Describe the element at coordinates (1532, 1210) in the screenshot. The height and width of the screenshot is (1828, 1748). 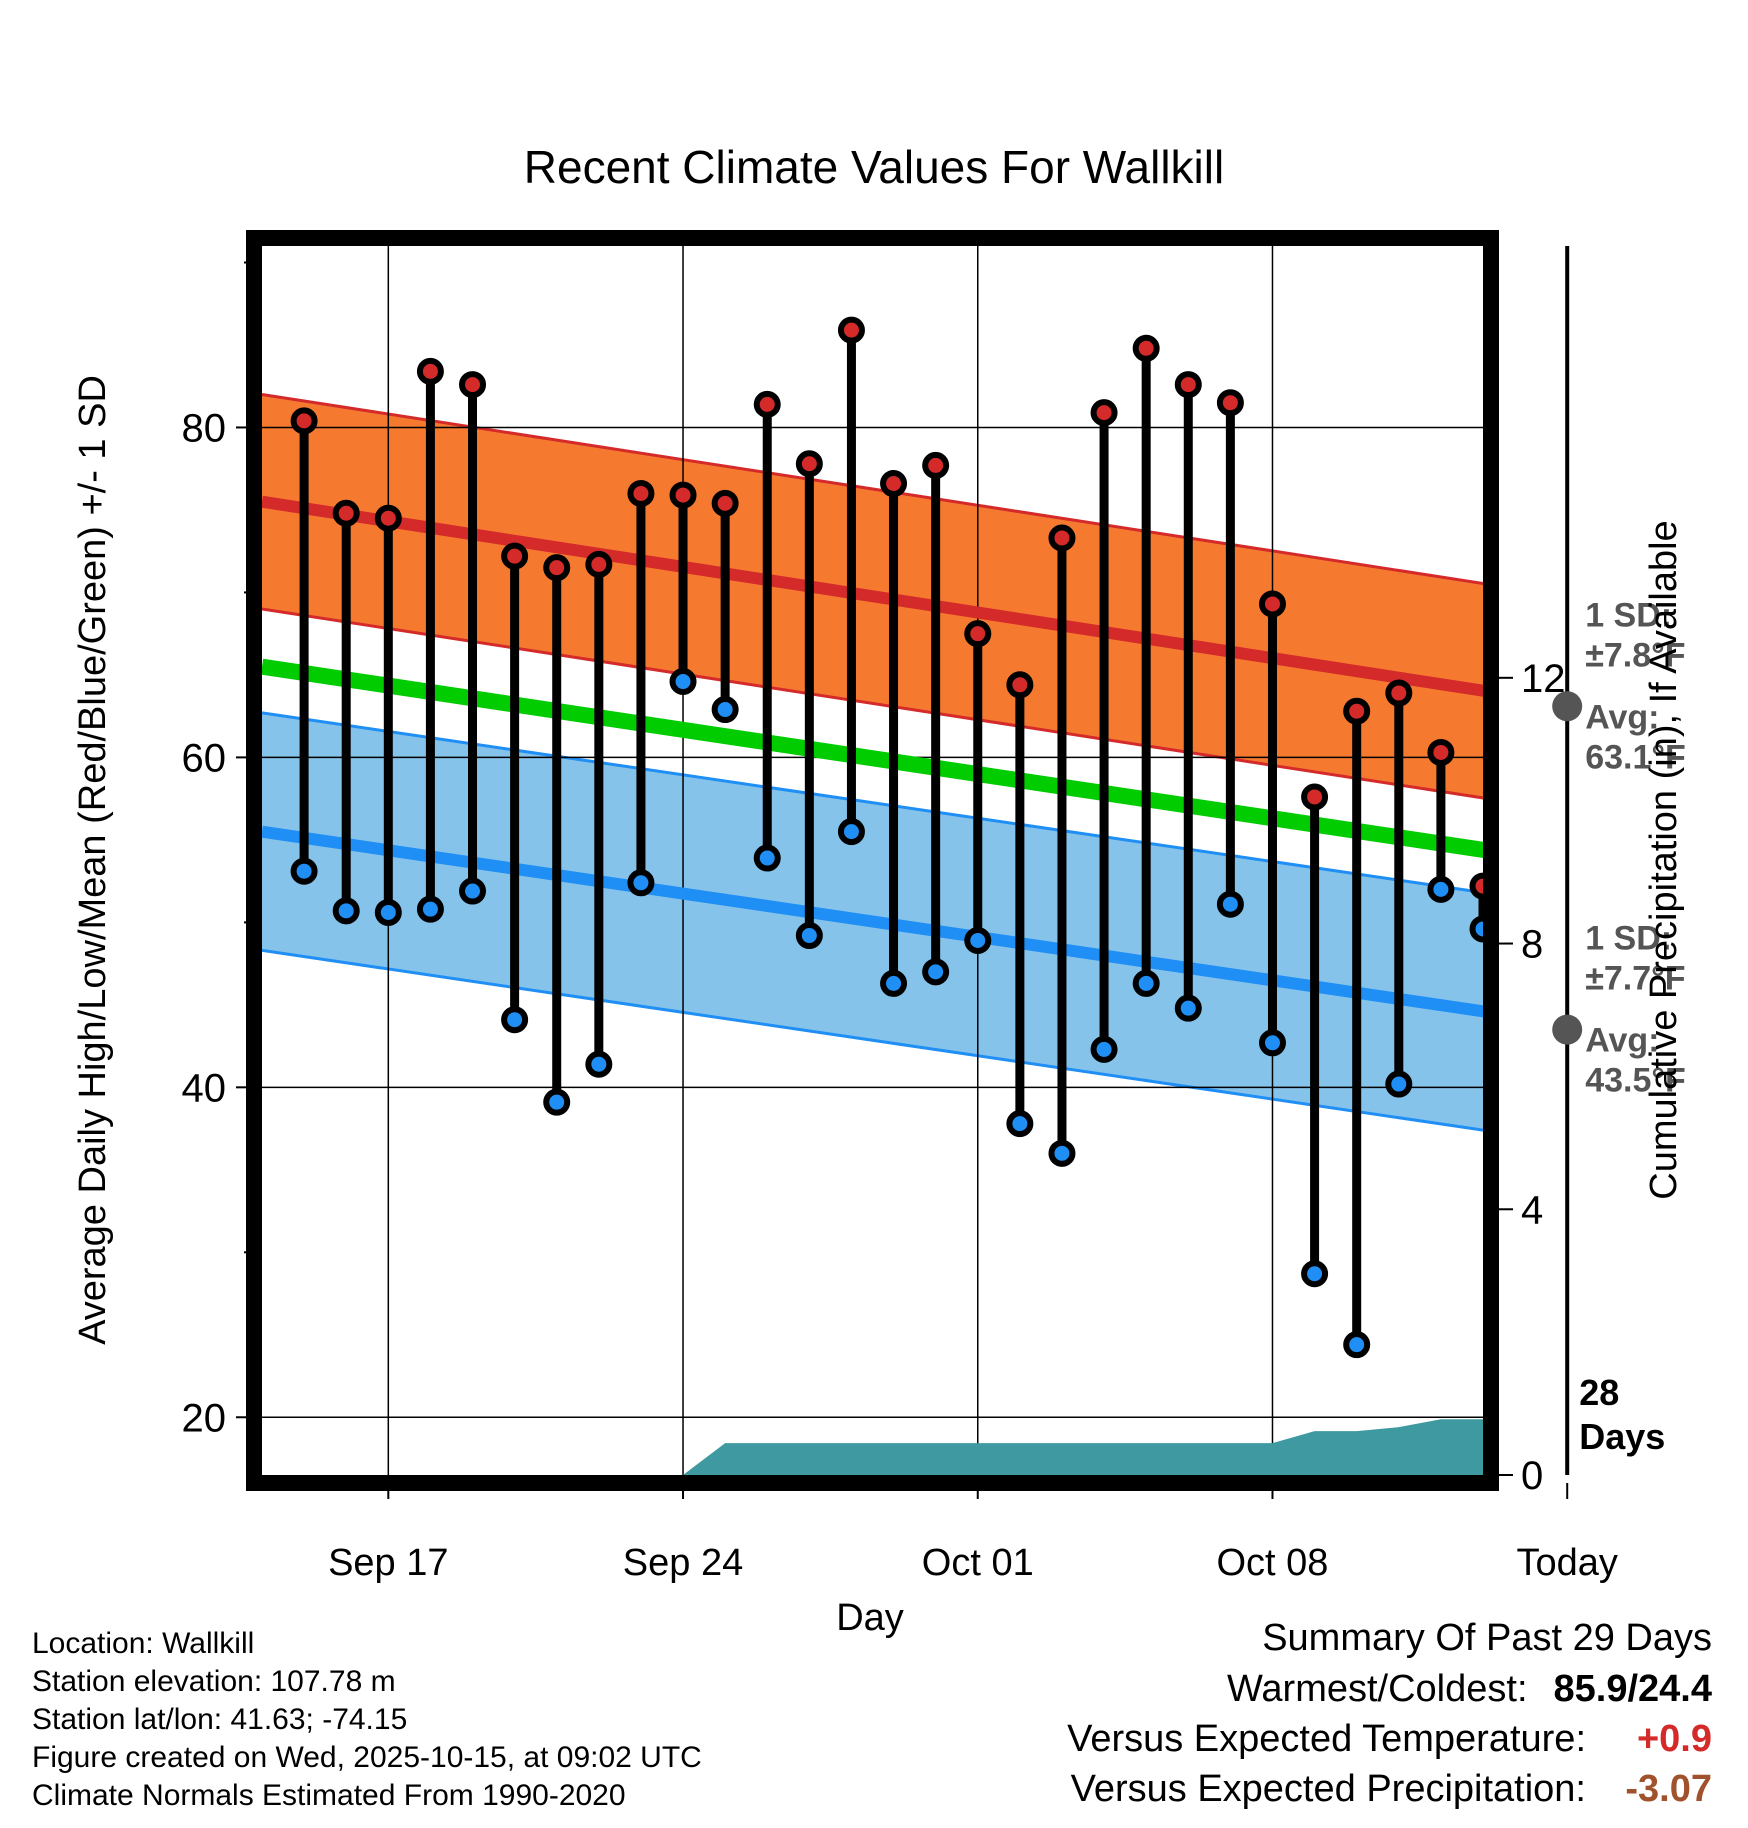
I see `y2-tick-label: 4` at that location.